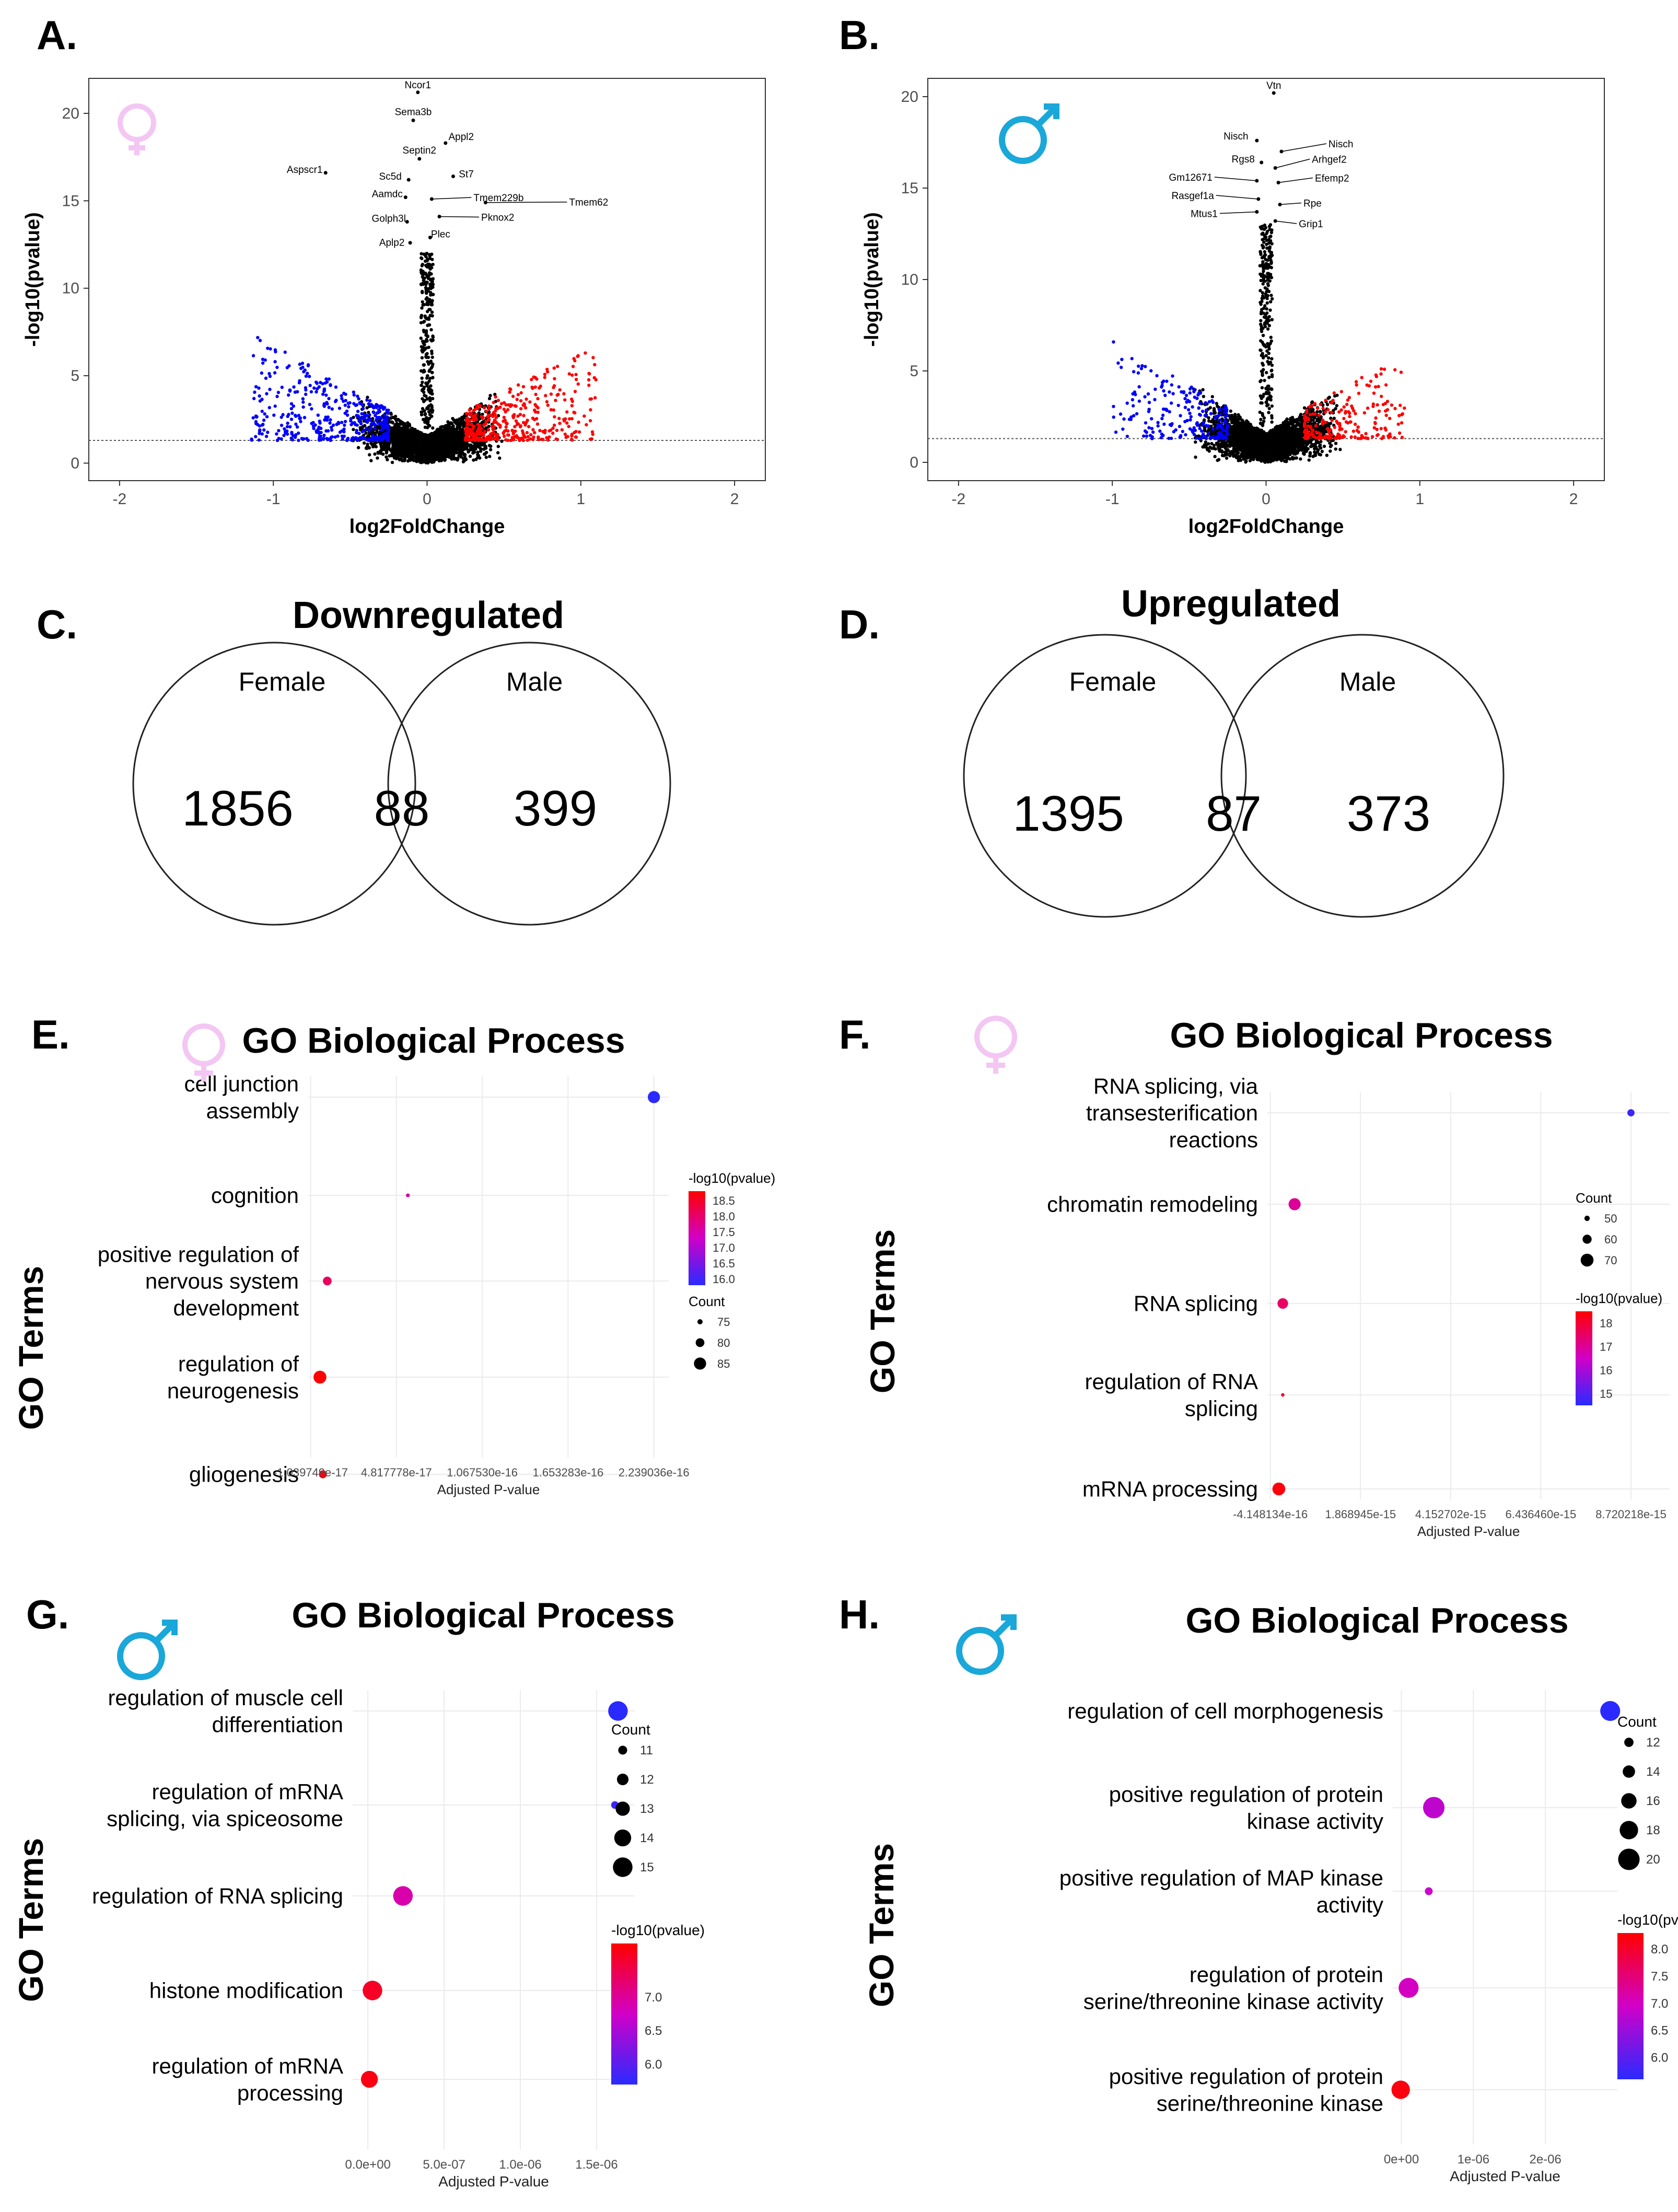 The height and width of the screenshot is (2212, 1678). Describe the element at coordinates (1419, 499) in the screenshot. I see `x-tick-label: 1` at that location.